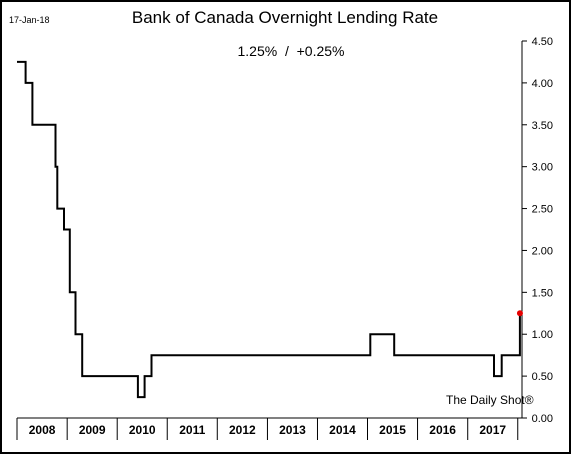 The width and height of the screenshot is (571, 454). Describe the element at coordinates (542, 42) in the screenshot. I see `y-tick-label: 4.50` at that location.